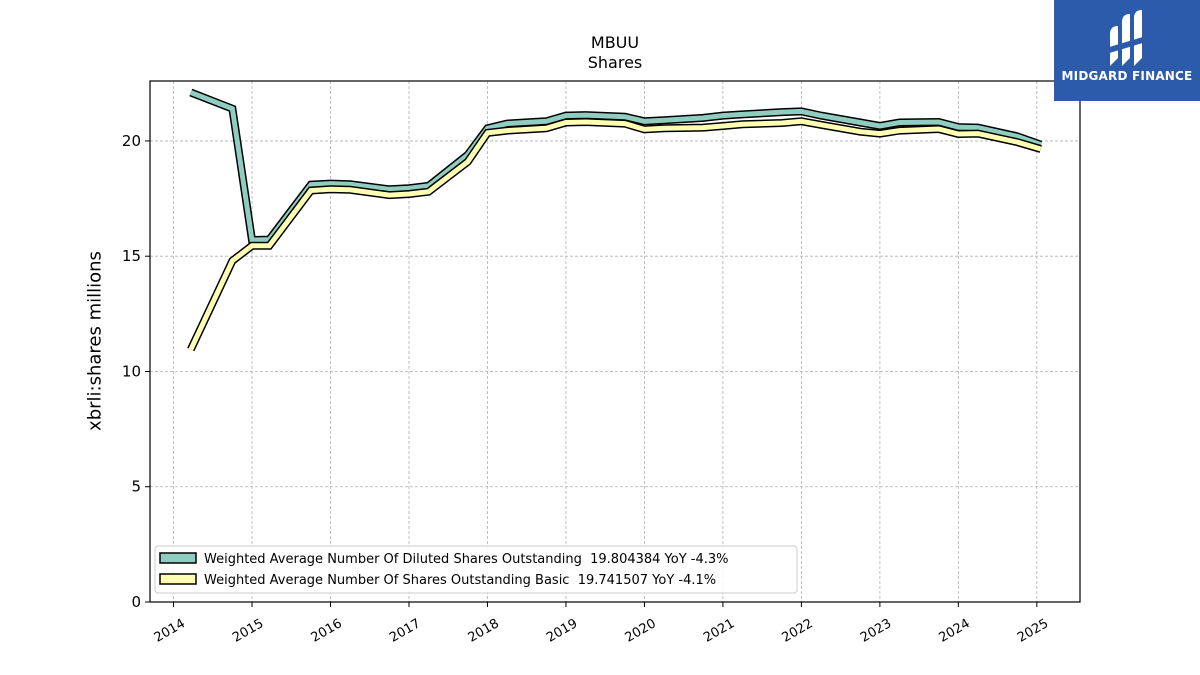 The height and width of the screenshot is (675, 1200). I want to click on x-tick-label: 2021, so click(719, 631).